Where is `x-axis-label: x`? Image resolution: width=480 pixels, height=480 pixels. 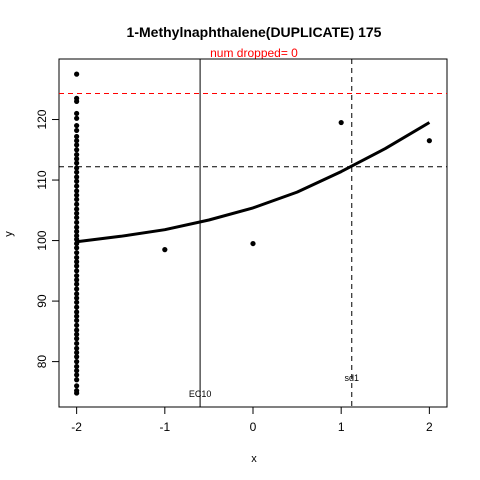 x-axis-label: x is located at coordinates (254, 459).